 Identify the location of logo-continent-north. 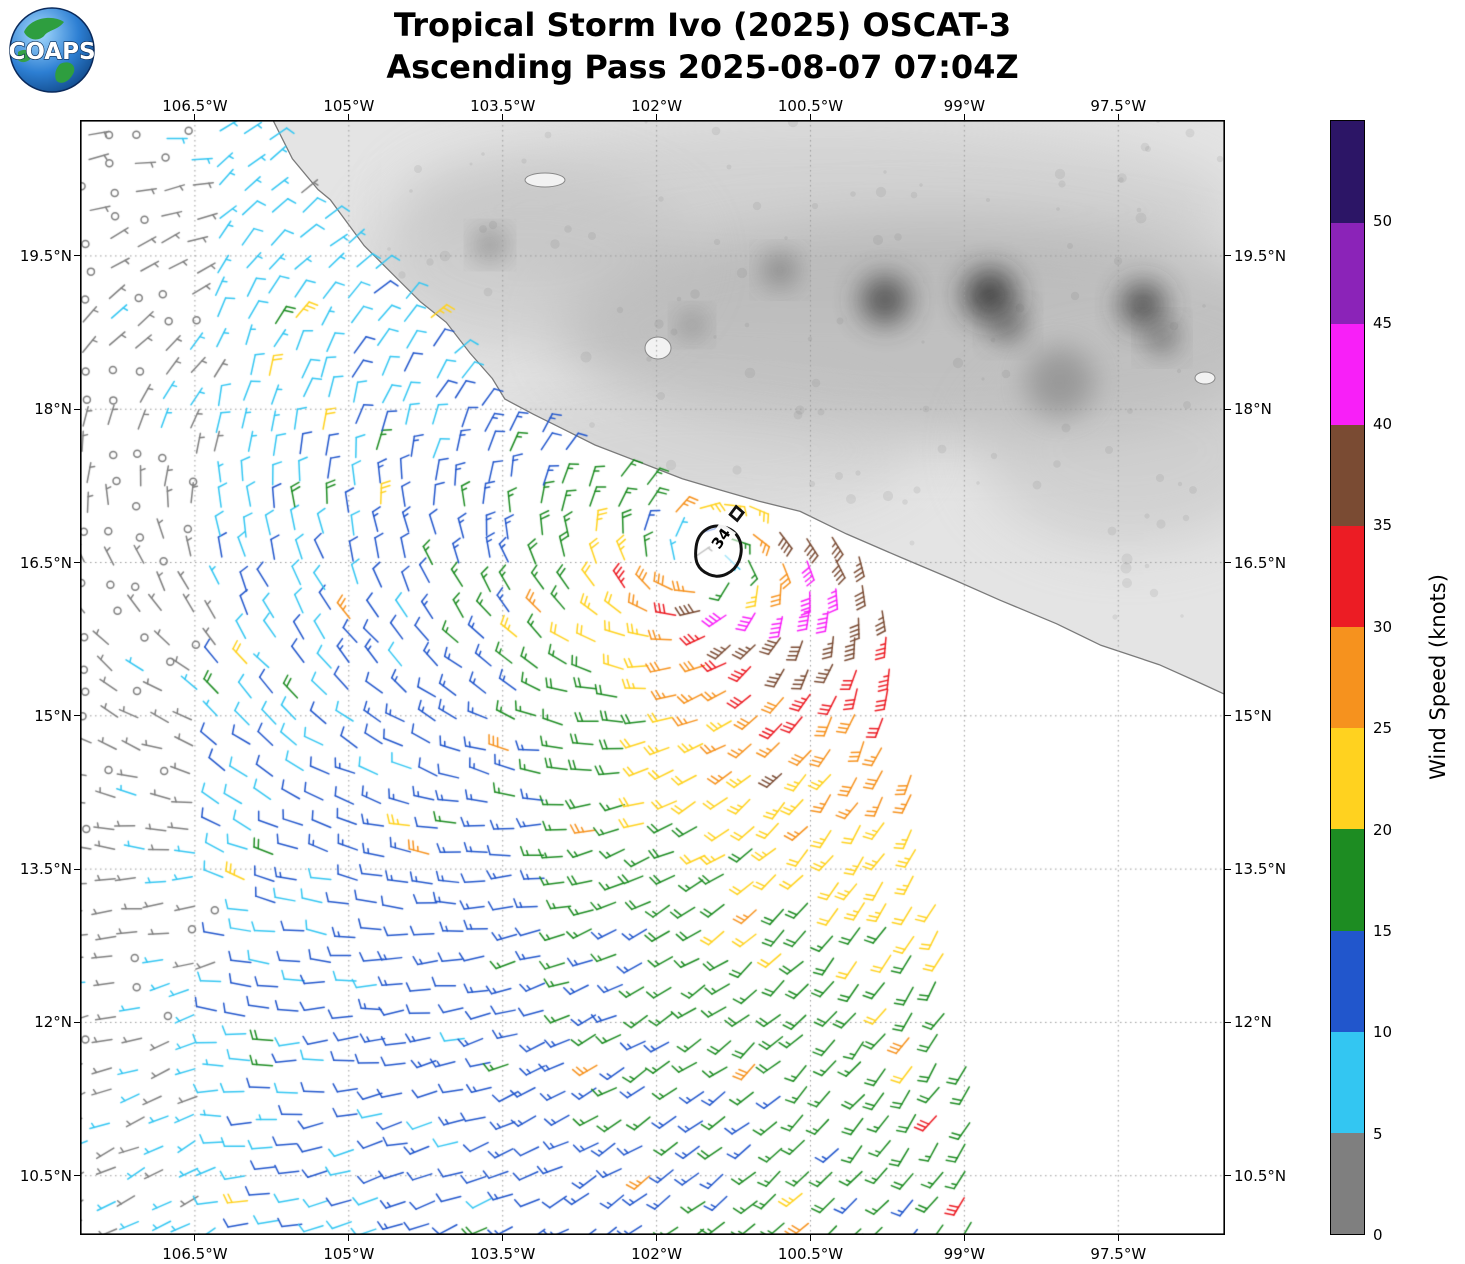
(44, 28).